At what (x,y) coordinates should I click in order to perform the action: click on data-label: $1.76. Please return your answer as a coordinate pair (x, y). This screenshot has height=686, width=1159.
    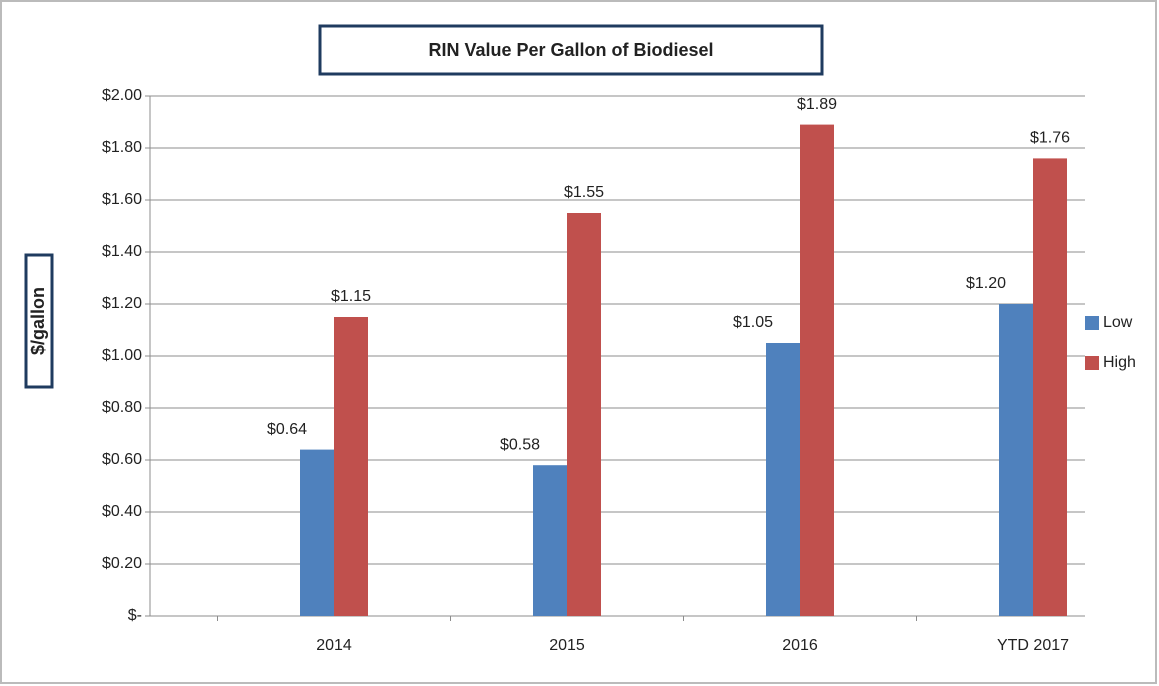
    Looking at the image, I should click on (1050, 138).